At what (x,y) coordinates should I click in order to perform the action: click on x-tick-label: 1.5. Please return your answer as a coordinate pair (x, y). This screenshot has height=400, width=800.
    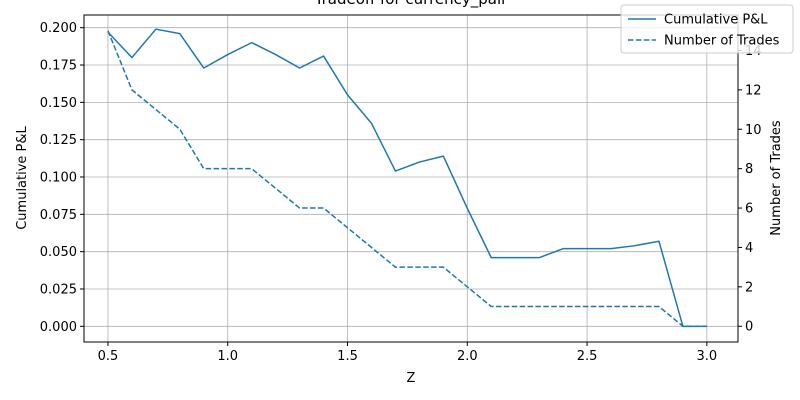
    Looking at the image, I should click on (347, 356).